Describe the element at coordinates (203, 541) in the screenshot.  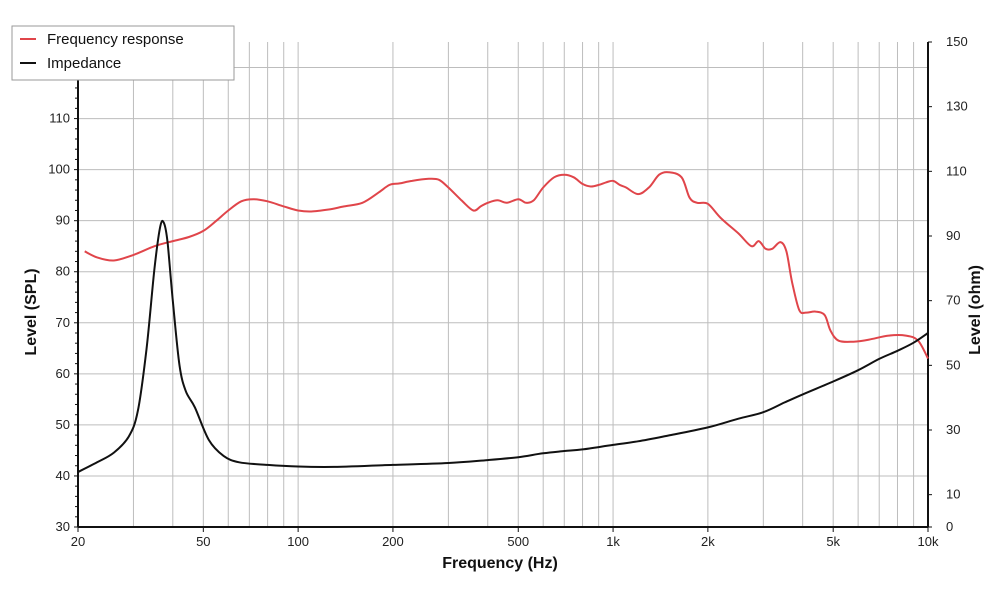
I see `x-tick-label: 50` at that location.